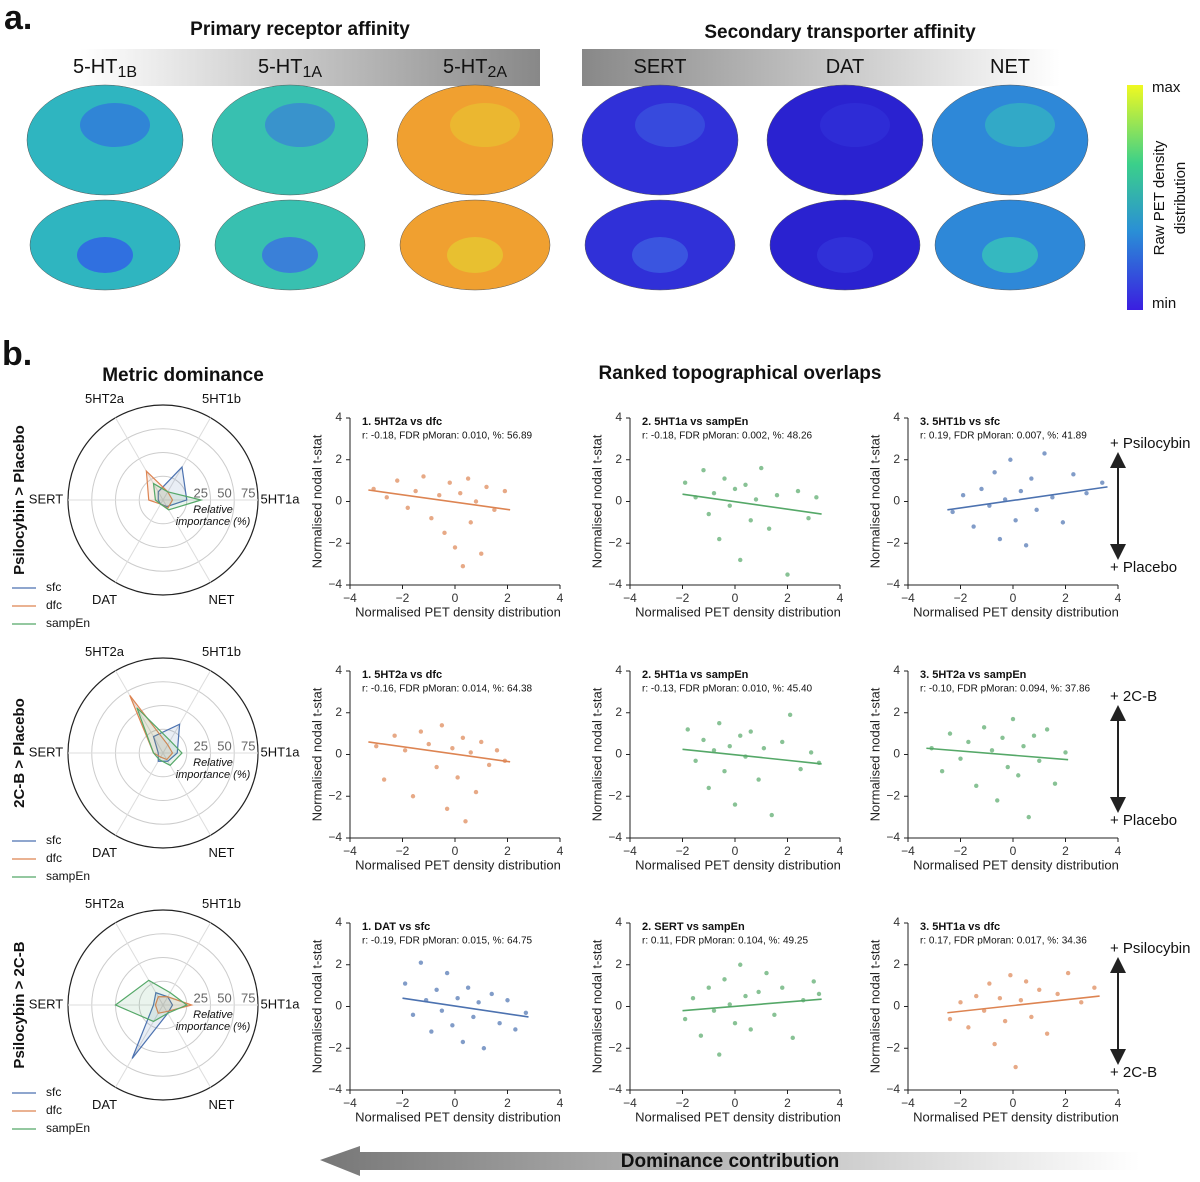  Describe the element at coordinates (730, 1161) in the screenshot. I see `arrow-label: Dominance contribution` at that location.